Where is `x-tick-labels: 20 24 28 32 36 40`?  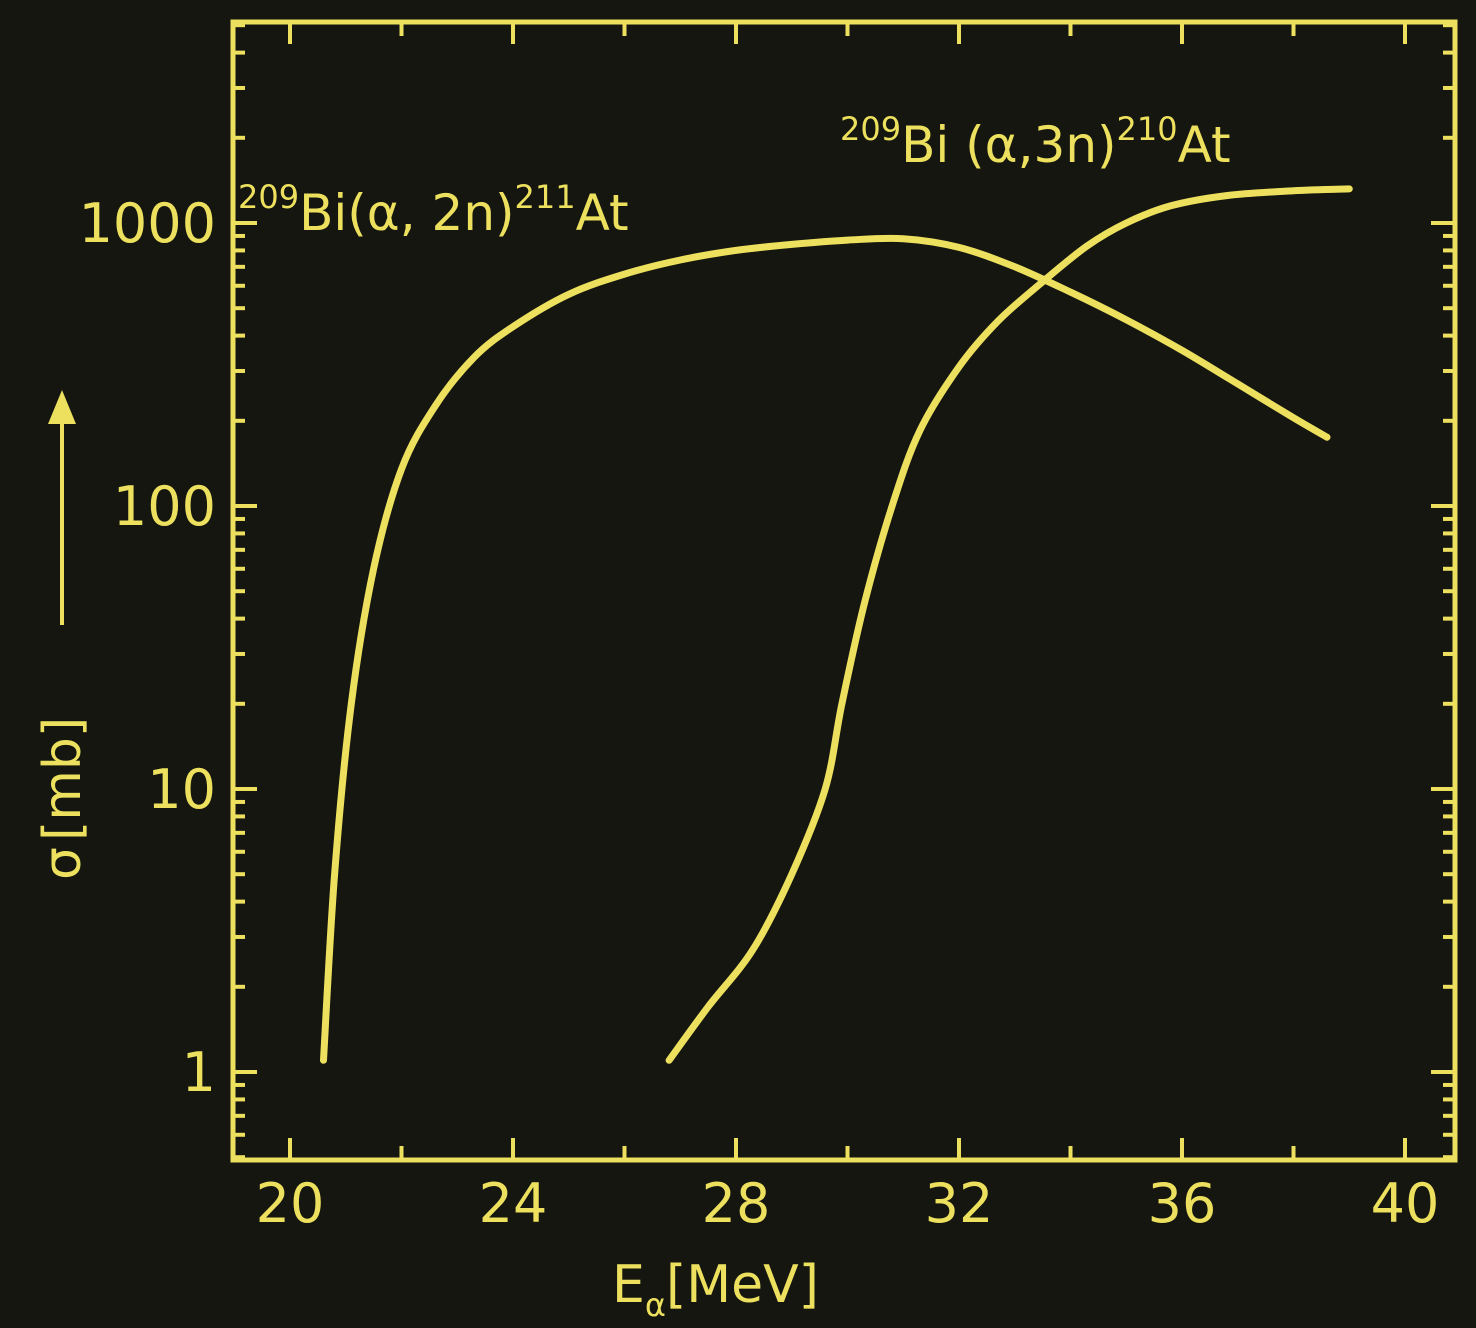 x-tick-labels: 20 24 28 32 36 40 is located at coordinates (848, 1203).